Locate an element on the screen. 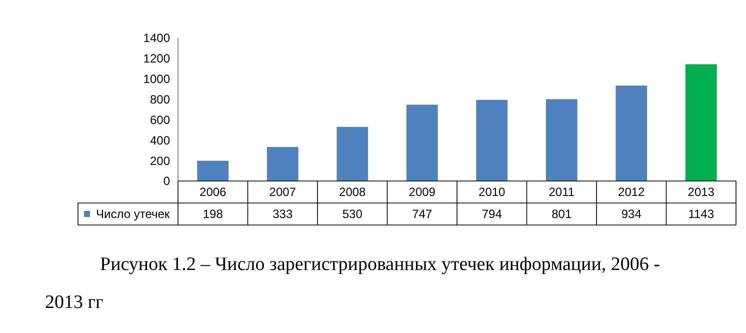 This screenshot has height=333, width=746. y-tick-label: 0 is located at coordinates (166, 181).